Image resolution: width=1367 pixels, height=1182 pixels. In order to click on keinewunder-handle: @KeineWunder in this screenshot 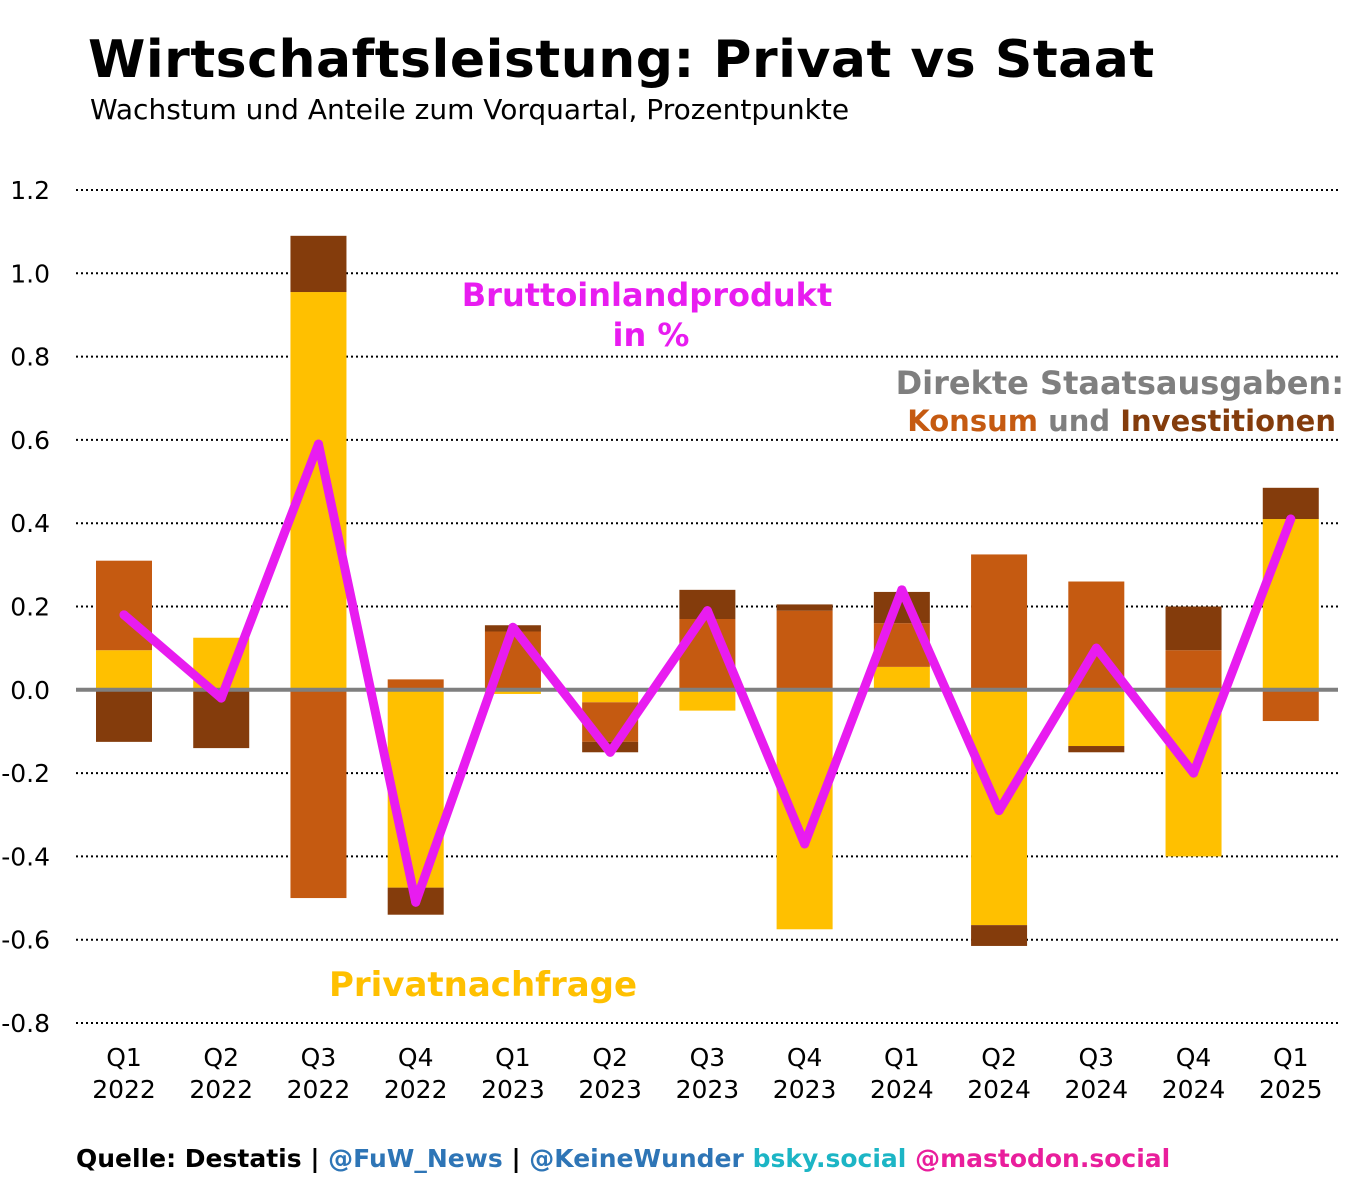, I will do `click(636, 1158)`.